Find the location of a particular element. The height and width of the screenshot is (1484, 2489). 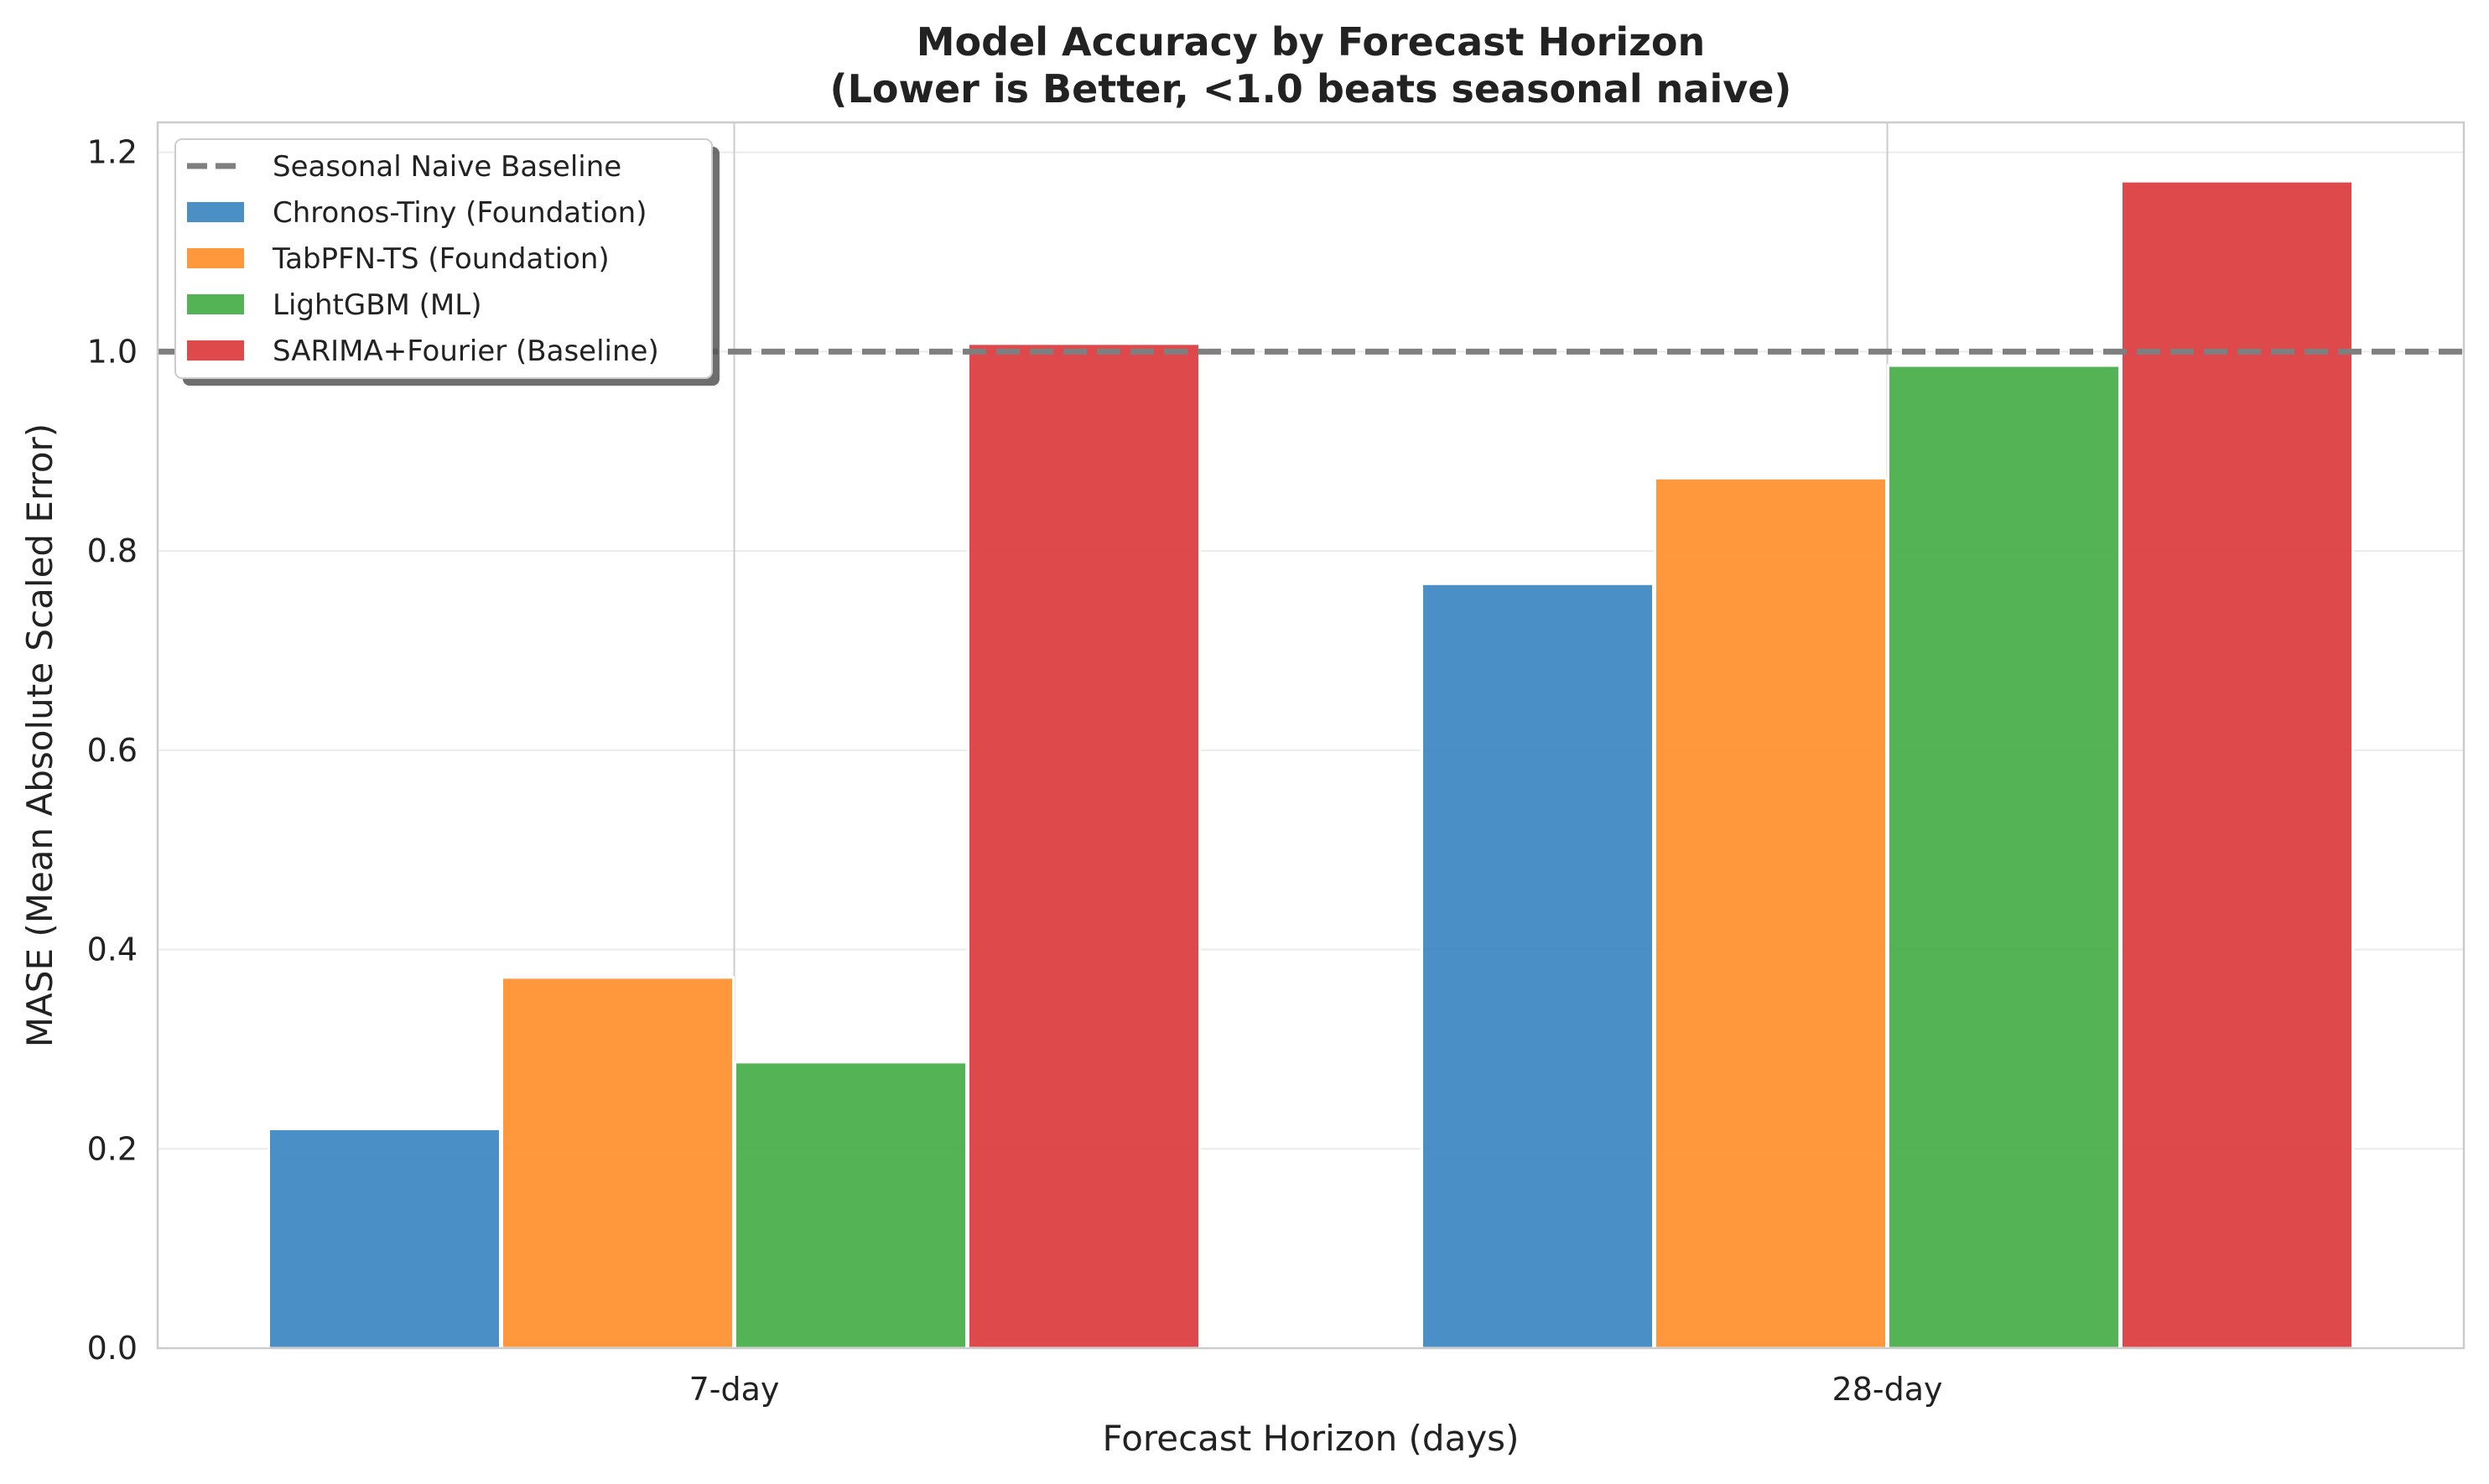

y-axis: 0.0 0.2 0.4 0.6 0.8 1.0 1.2 is located at coordinates (113, 750).